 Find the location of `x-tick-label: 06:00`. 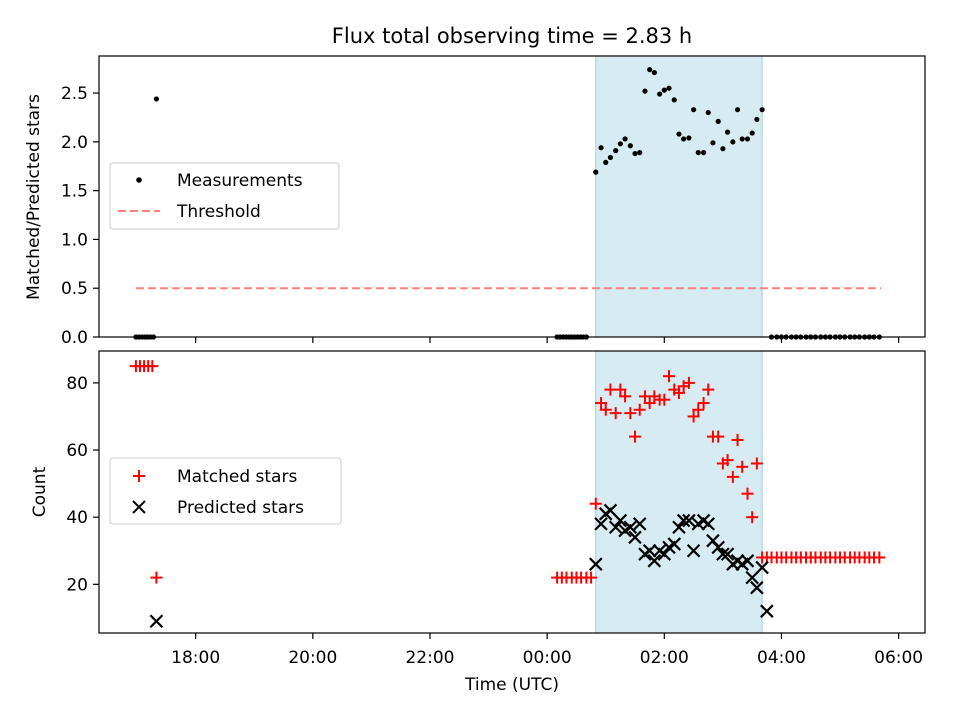

x-tick-label: 06:00 is located at coordinates (898, 658).